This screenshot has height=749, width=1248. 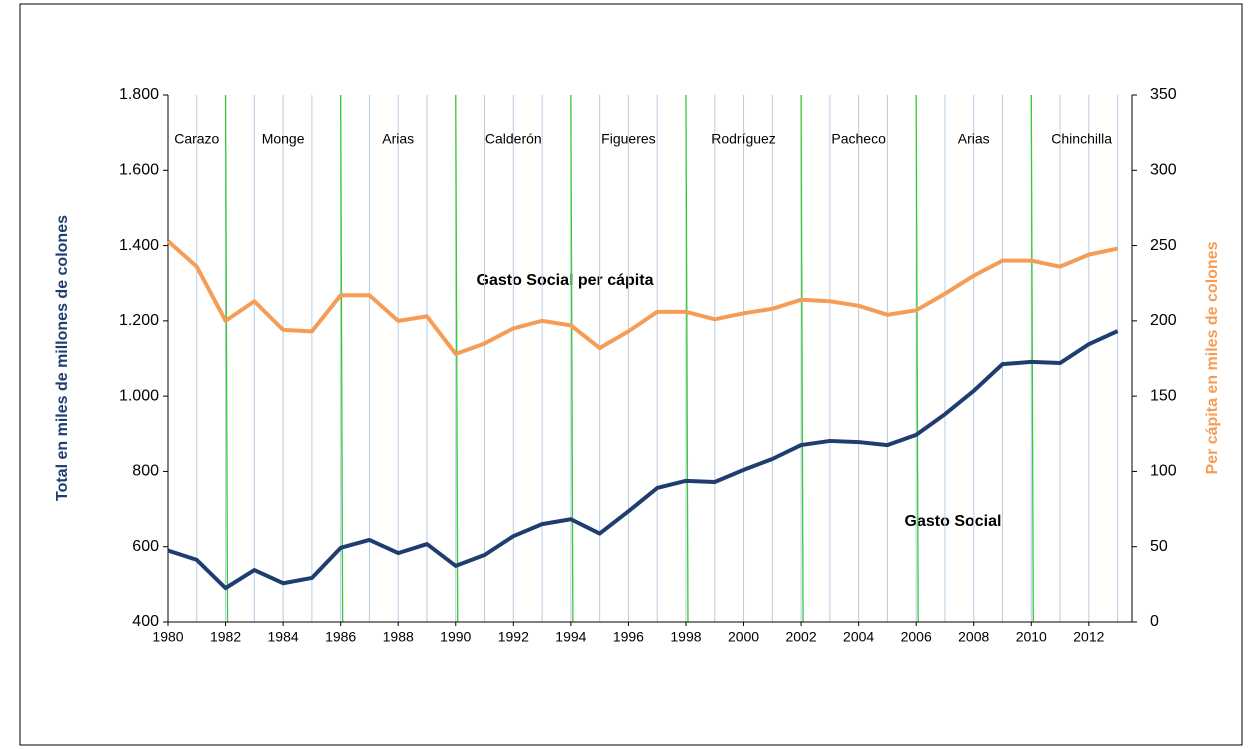 I want to click on y2-tick-label: 0, so click(x=1154, y=621).